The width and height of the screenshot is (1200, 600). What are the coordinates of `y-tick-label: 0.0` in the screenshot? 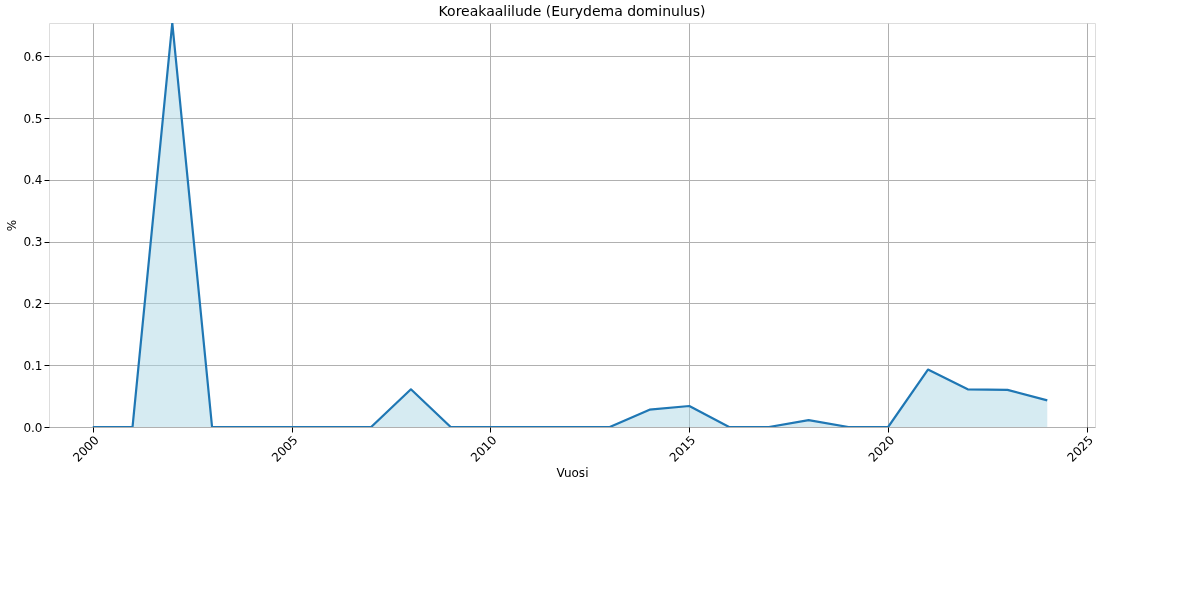 It's located at (33, 427).